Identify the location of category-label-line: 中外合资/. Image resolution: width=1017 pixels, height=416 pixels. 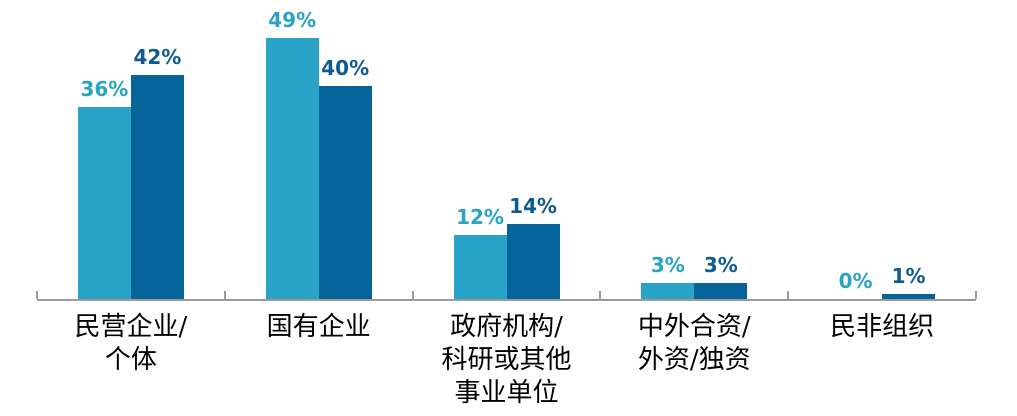
(694, 327).